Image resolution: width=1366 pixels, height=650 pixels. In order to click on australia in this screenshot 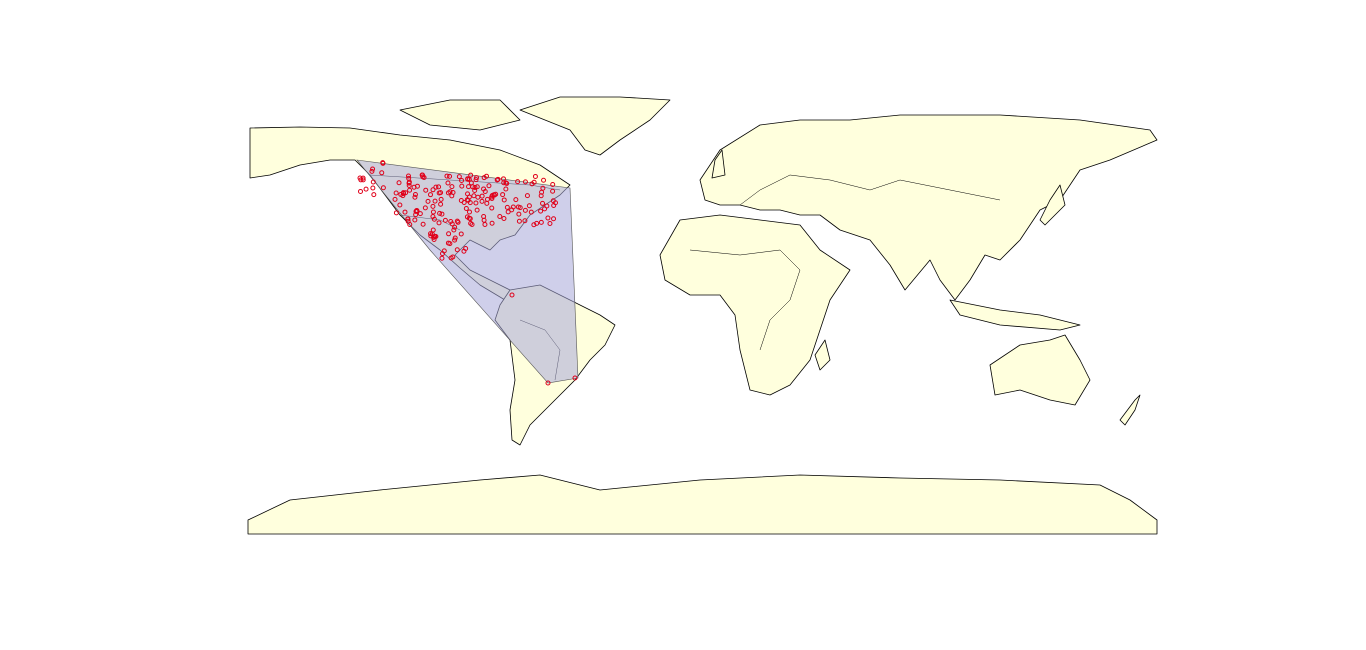, I will do `click(1040, 370)`.